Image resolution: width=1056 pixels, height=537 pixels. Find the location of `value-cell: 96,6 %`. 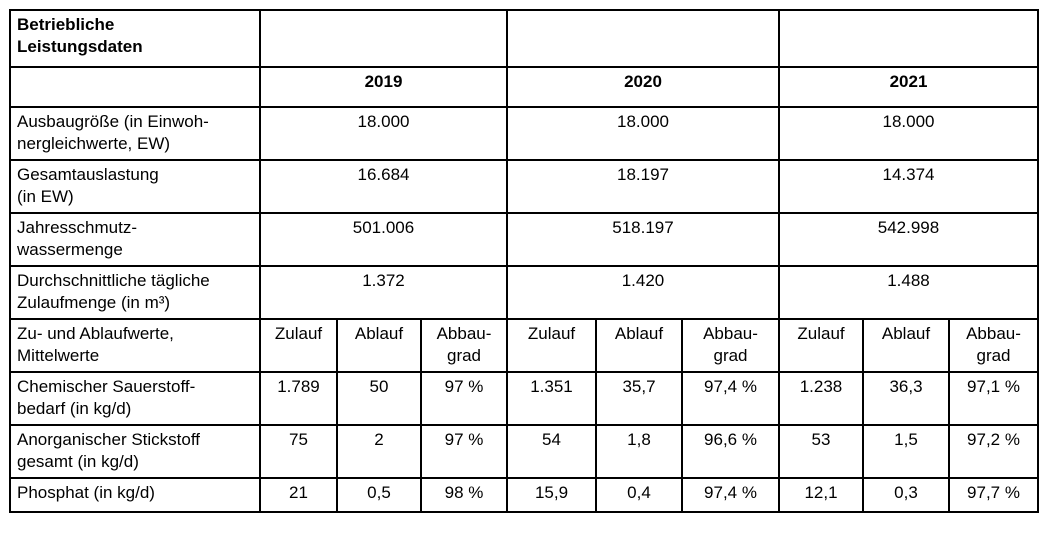

value-cell: 96,6 % is located at coordinates (730, 451).